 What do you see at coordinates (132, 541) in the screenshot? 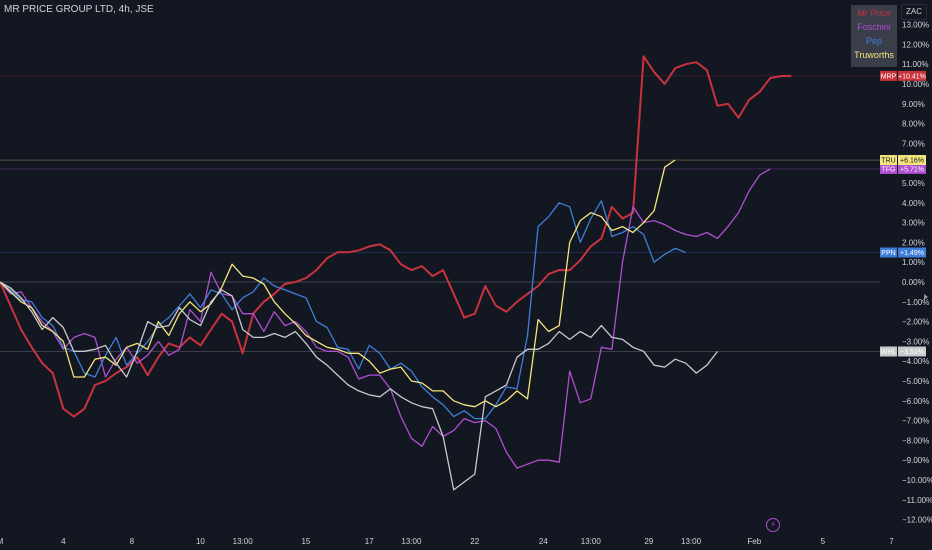
I see `x-tick-label: 8` at bounding box center [132, 541].